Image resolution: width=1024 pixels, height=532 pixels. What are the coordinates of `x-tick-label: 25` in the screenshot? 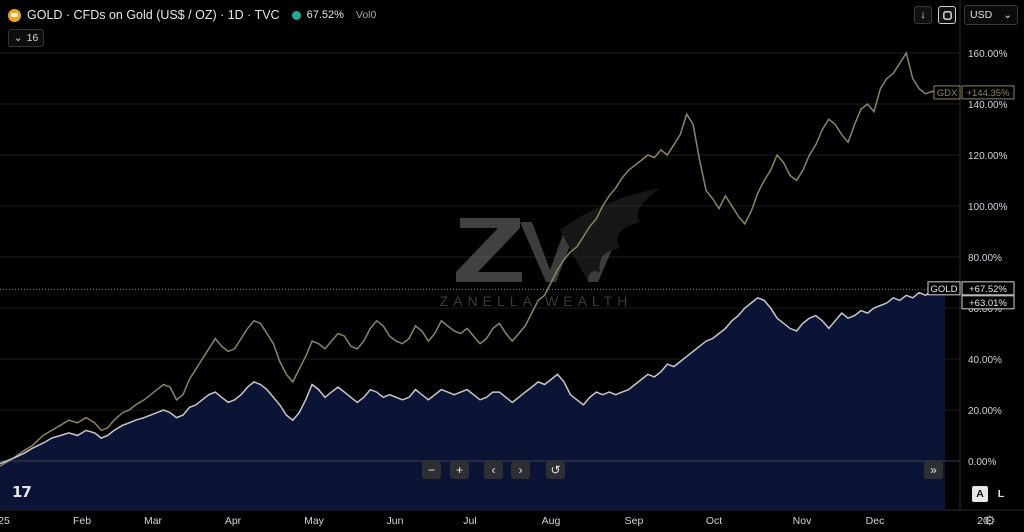 It's located at (5, 521).